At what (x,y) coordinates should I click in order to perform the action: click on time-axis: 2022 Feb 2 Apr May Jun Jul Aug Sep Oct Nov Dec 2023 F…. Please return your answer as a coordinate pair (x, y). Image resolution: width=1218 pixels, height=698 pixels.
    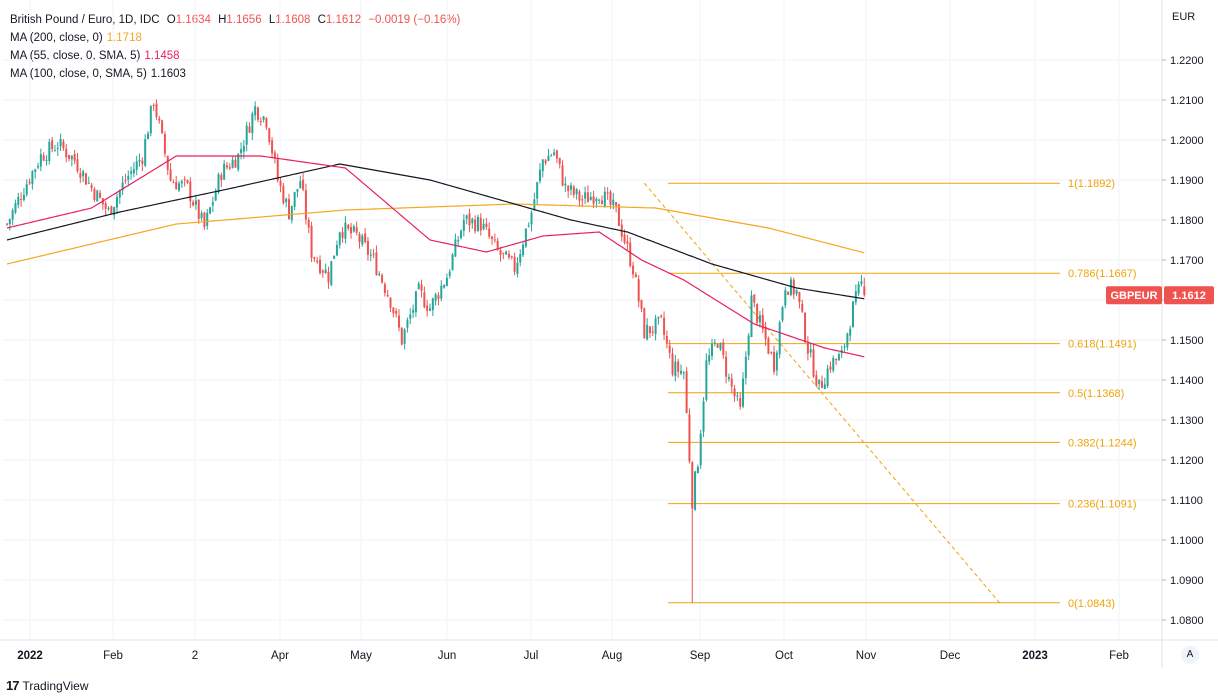
    Looking at the image, I should click on (609, 650).